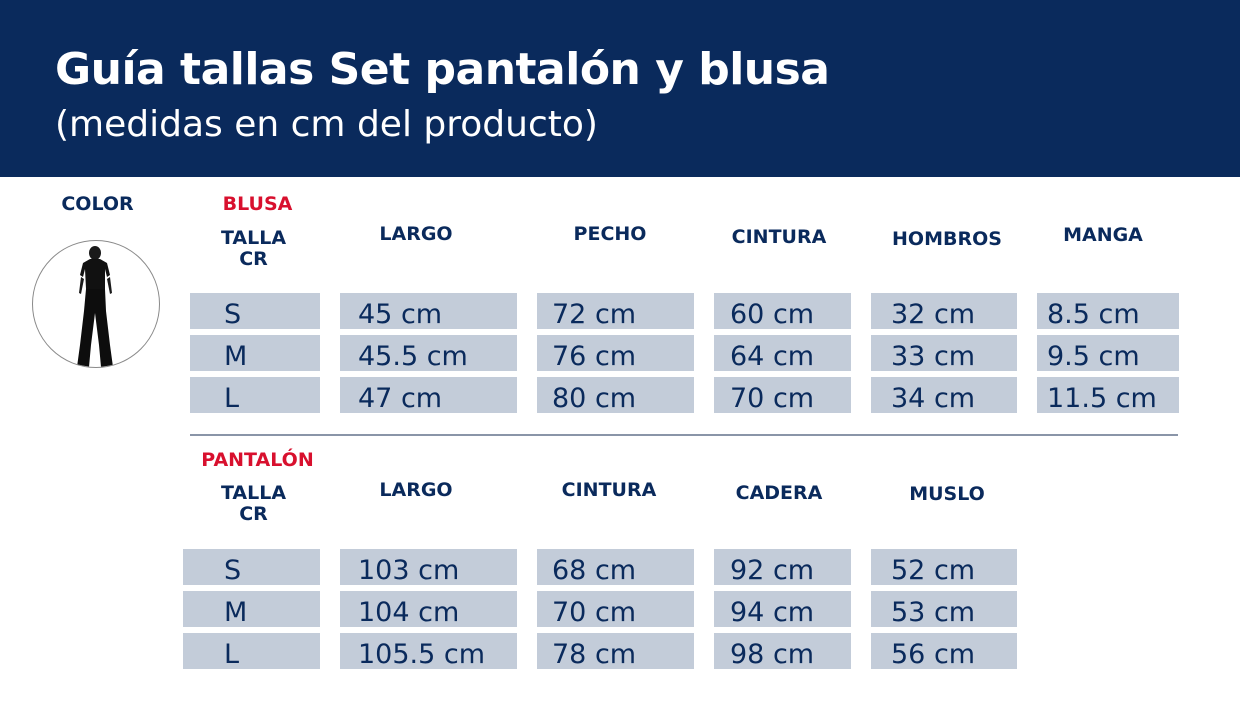 The image size is (1240, 720). Describe the element at coordinates (255, 353) in the screenshot. I see `blusa-size-m: M` at that location.